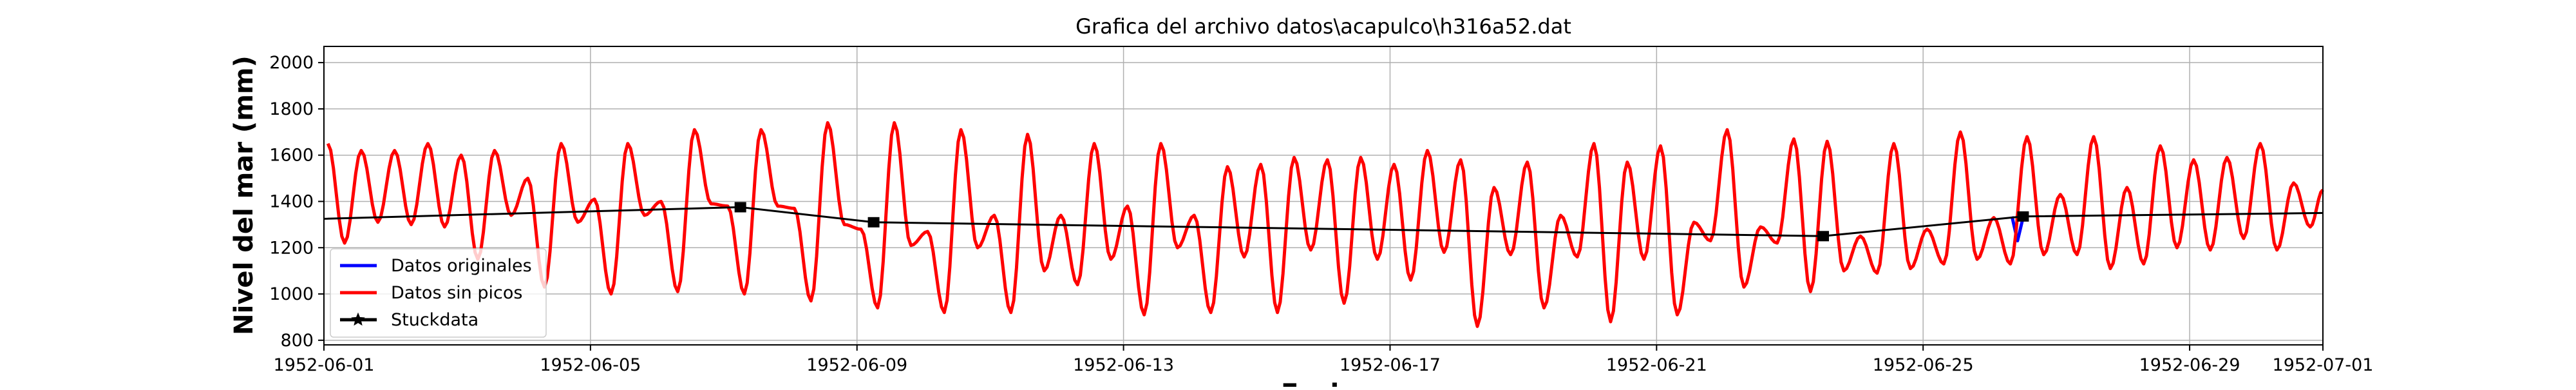 This screenshot has width=2576, height=390. What do you see at coordinates (358, 319) in the screenshot?
I see `legend-star-icon` at bounding box center [358, 319].